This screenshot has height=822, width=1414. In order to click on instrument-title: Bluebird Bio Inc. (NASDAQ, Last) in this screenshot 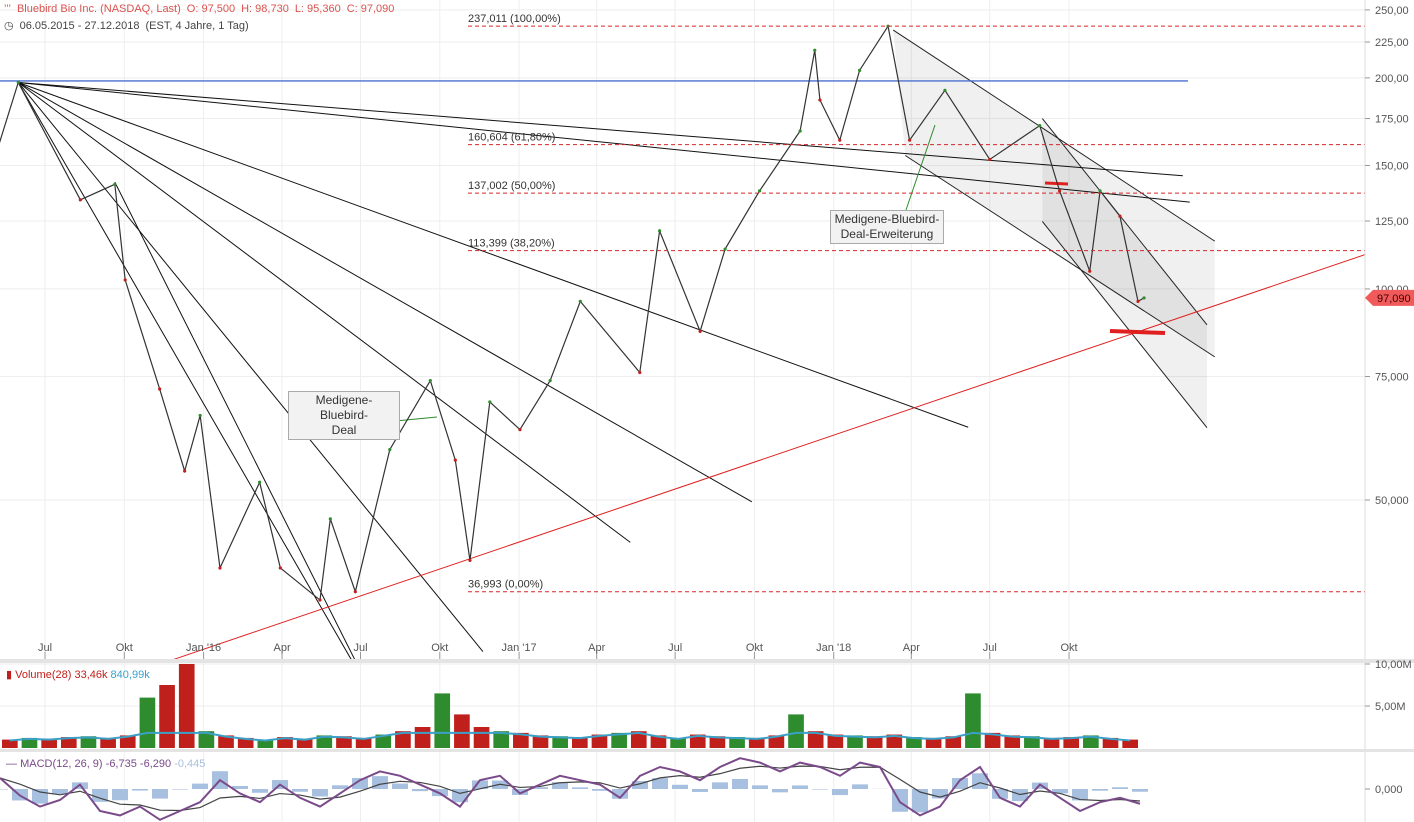, I will do `click(98, 9)`.